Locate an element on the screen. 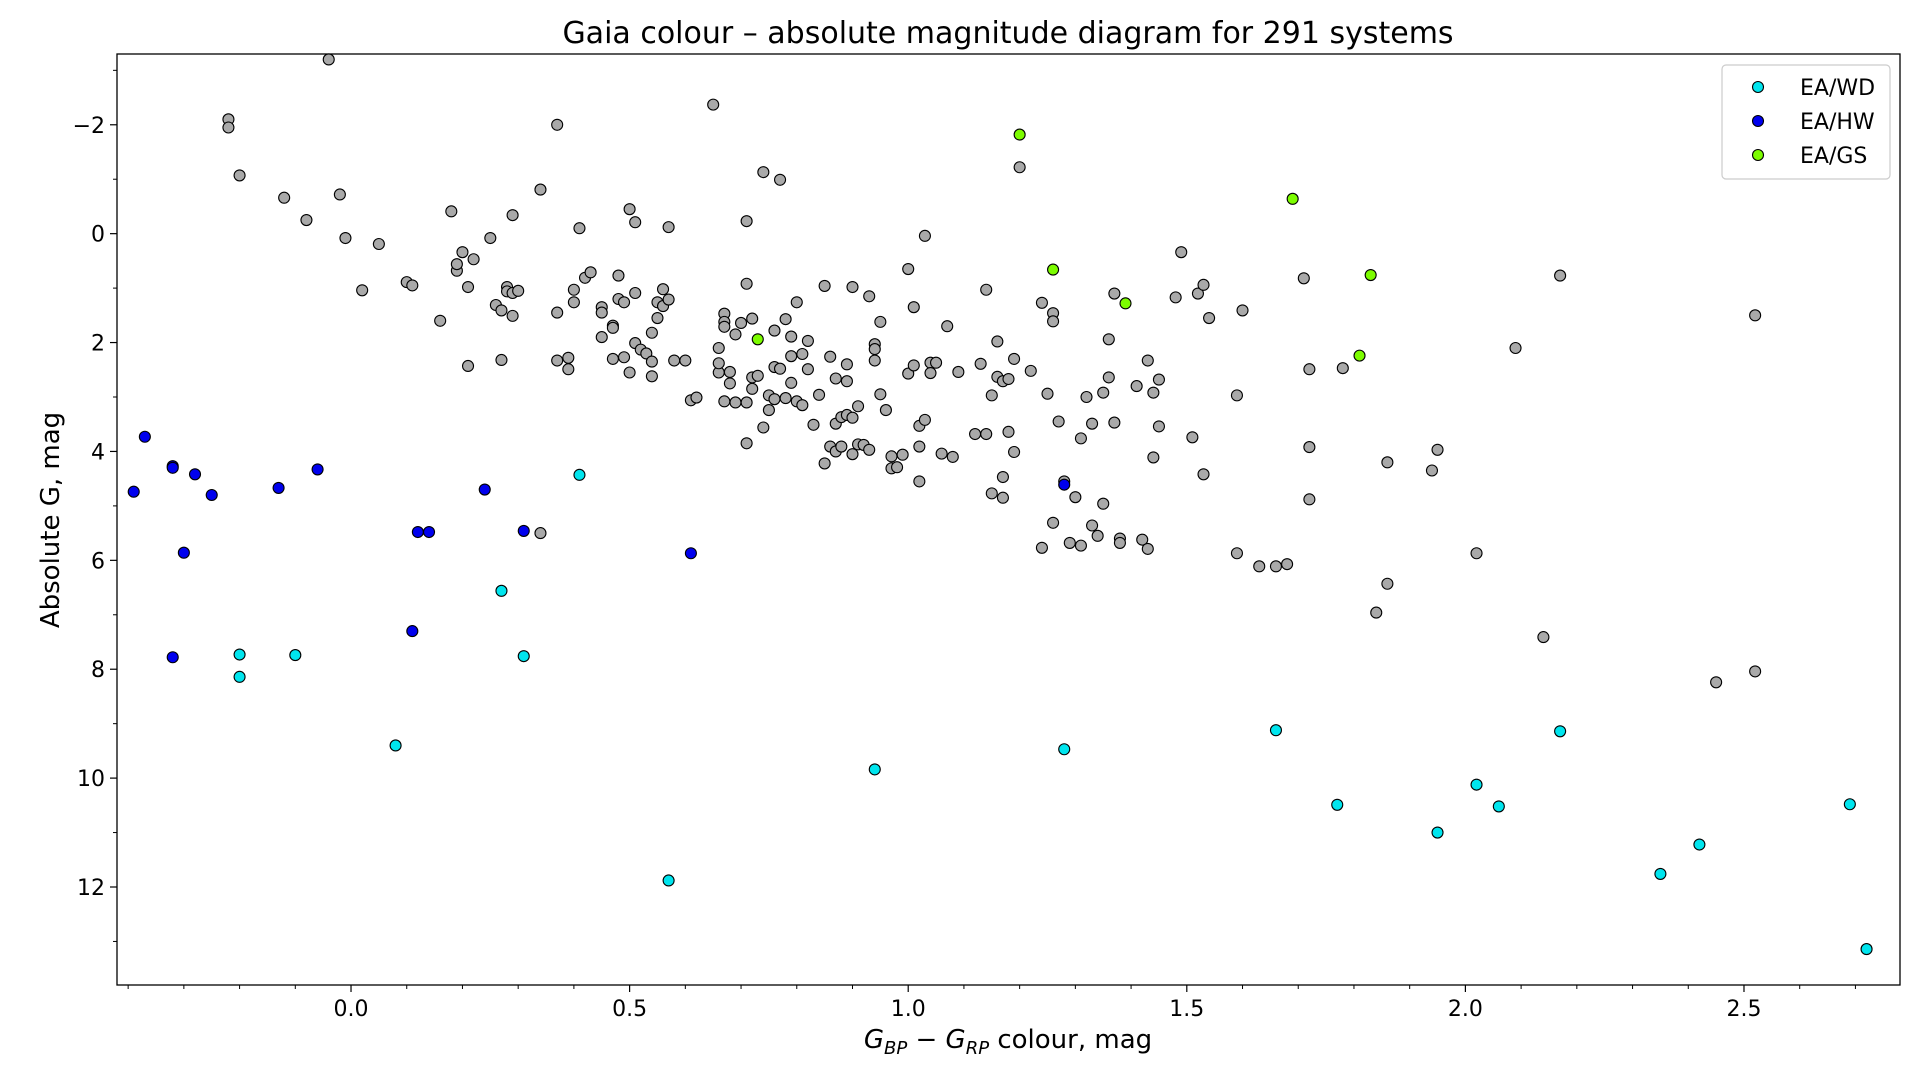 This screenshot has width=1920, height=1085. legend-label: EA/GS is located at coordinates (1833, 156).